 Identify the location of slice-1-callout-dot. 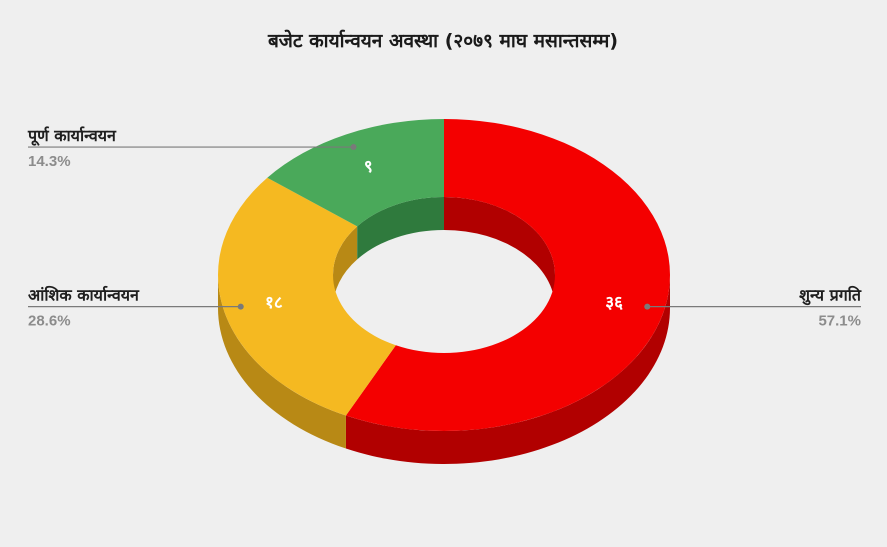
(647, 306).